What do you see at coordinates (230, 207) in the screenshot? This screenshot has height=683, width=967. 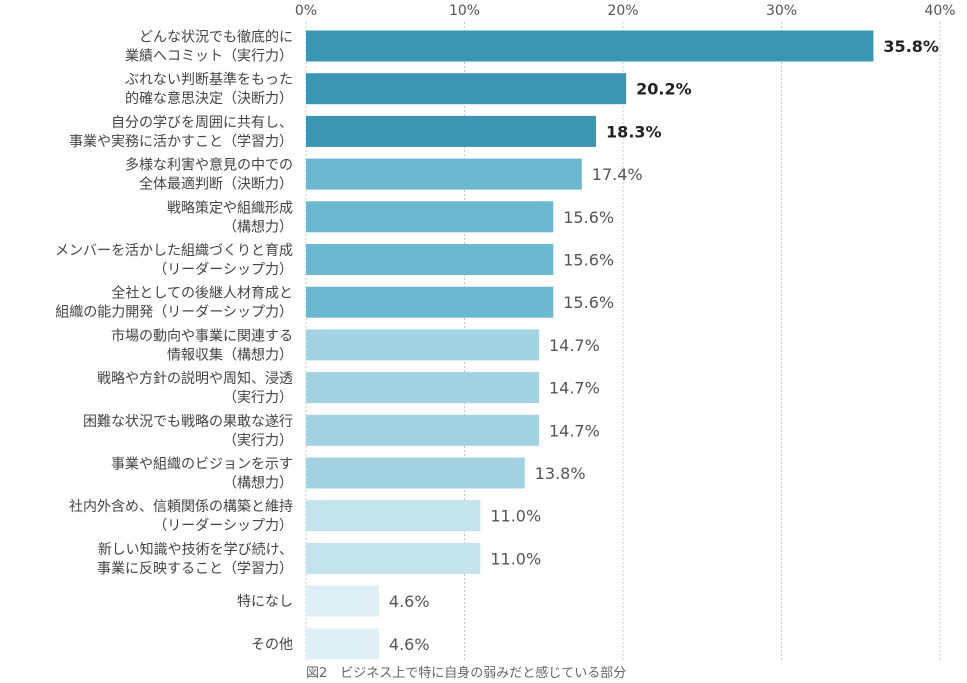 I see `category-label: 戦略策定や組織形成` at bounding box center [230, 207].